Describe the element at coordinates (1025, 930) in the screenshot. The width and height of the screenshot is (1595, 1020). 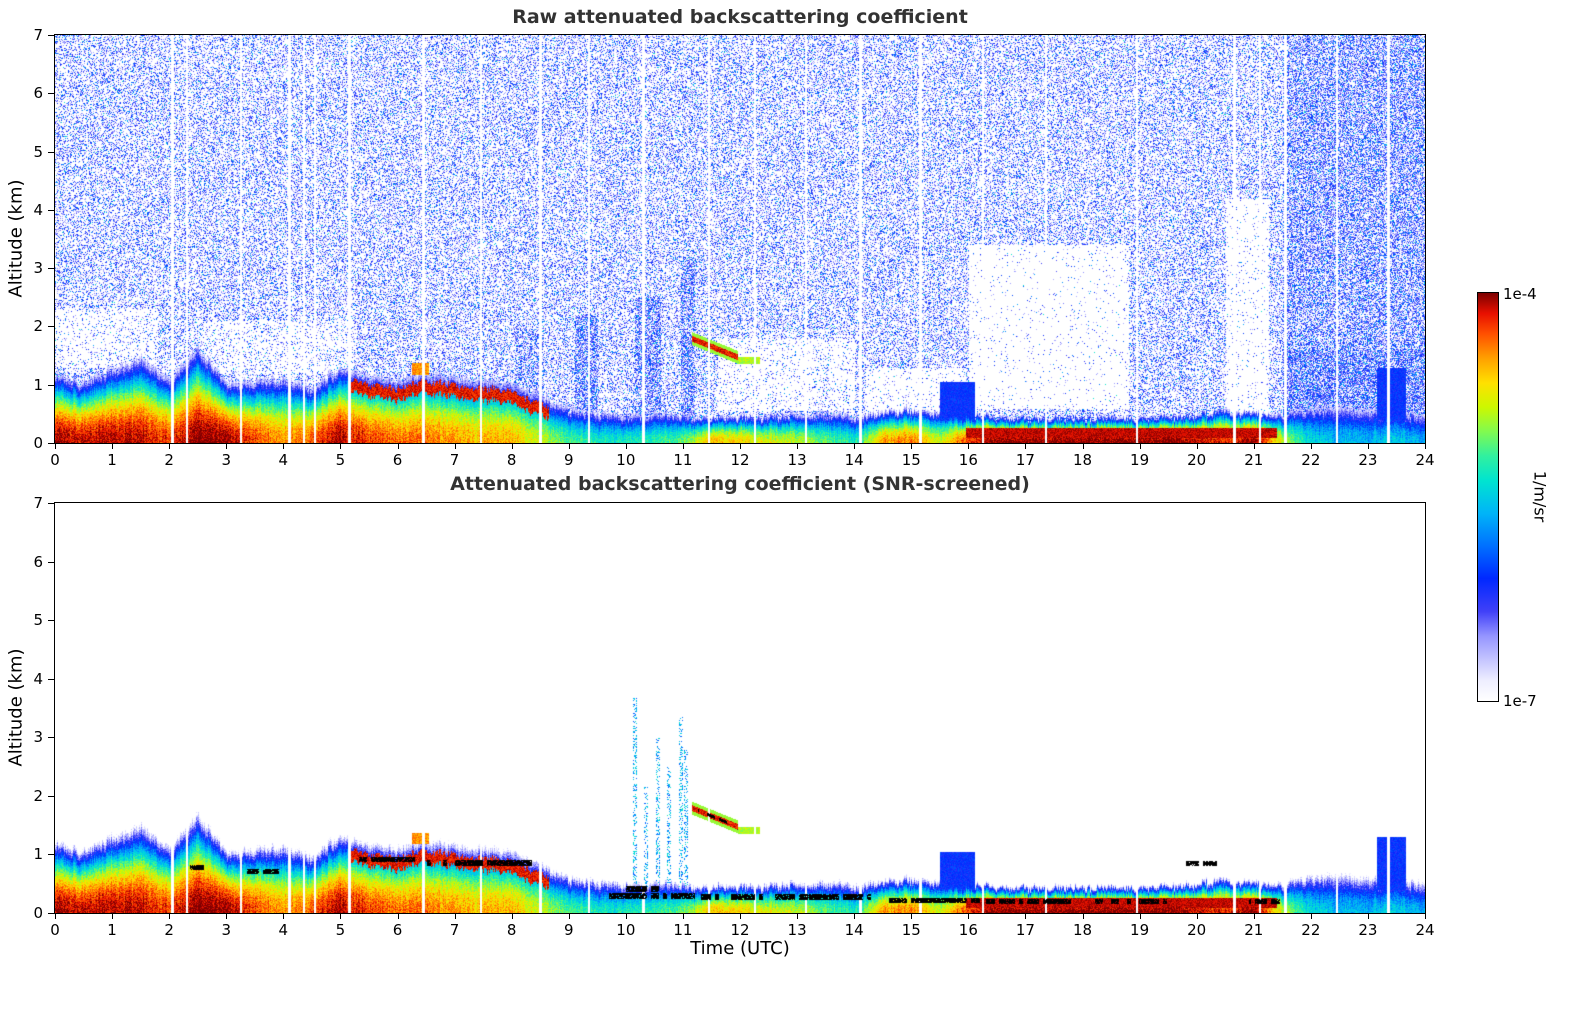
I see `x-tick-label: 17` at that location.